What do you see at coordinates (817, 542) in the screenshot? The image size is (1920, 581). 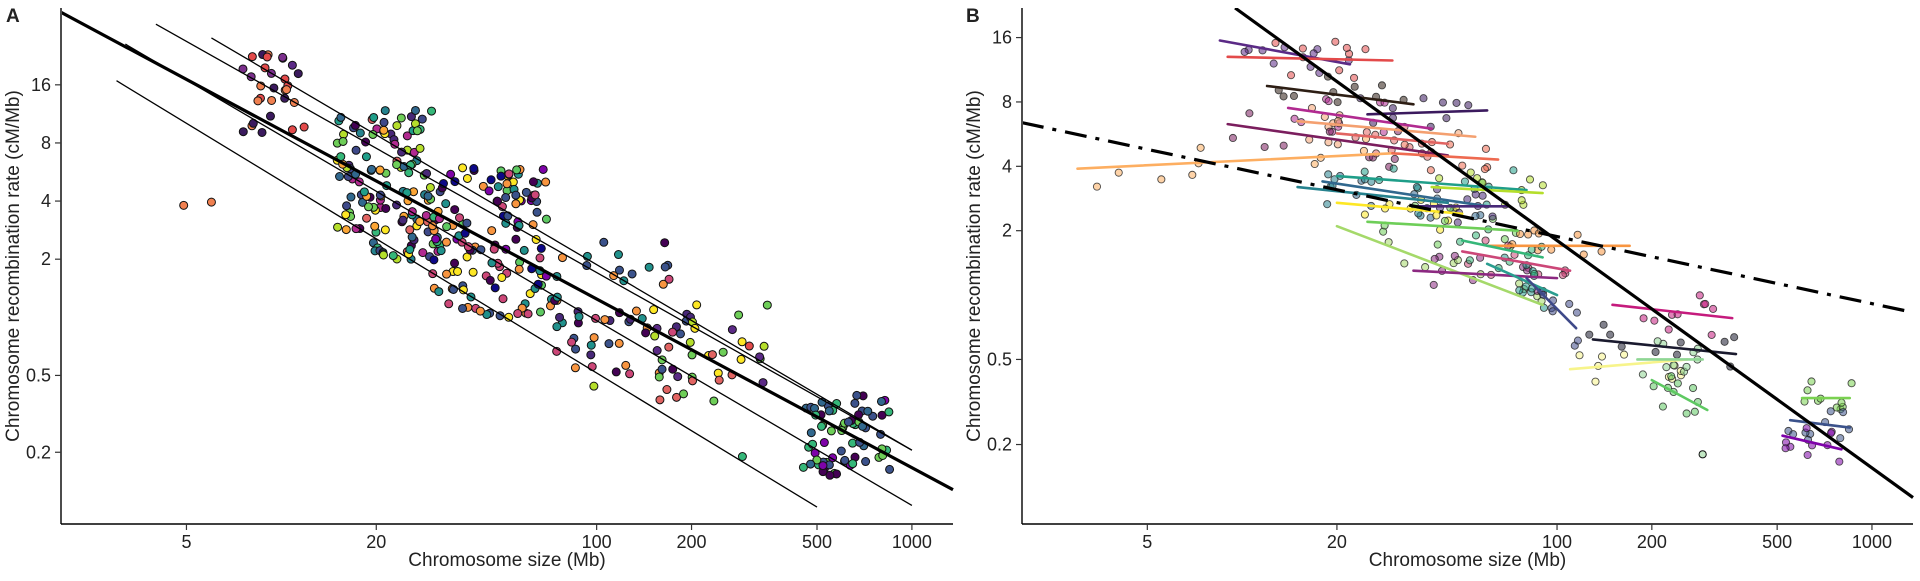 I see `x-tick-label: 500` at bounding box center [817, 542].